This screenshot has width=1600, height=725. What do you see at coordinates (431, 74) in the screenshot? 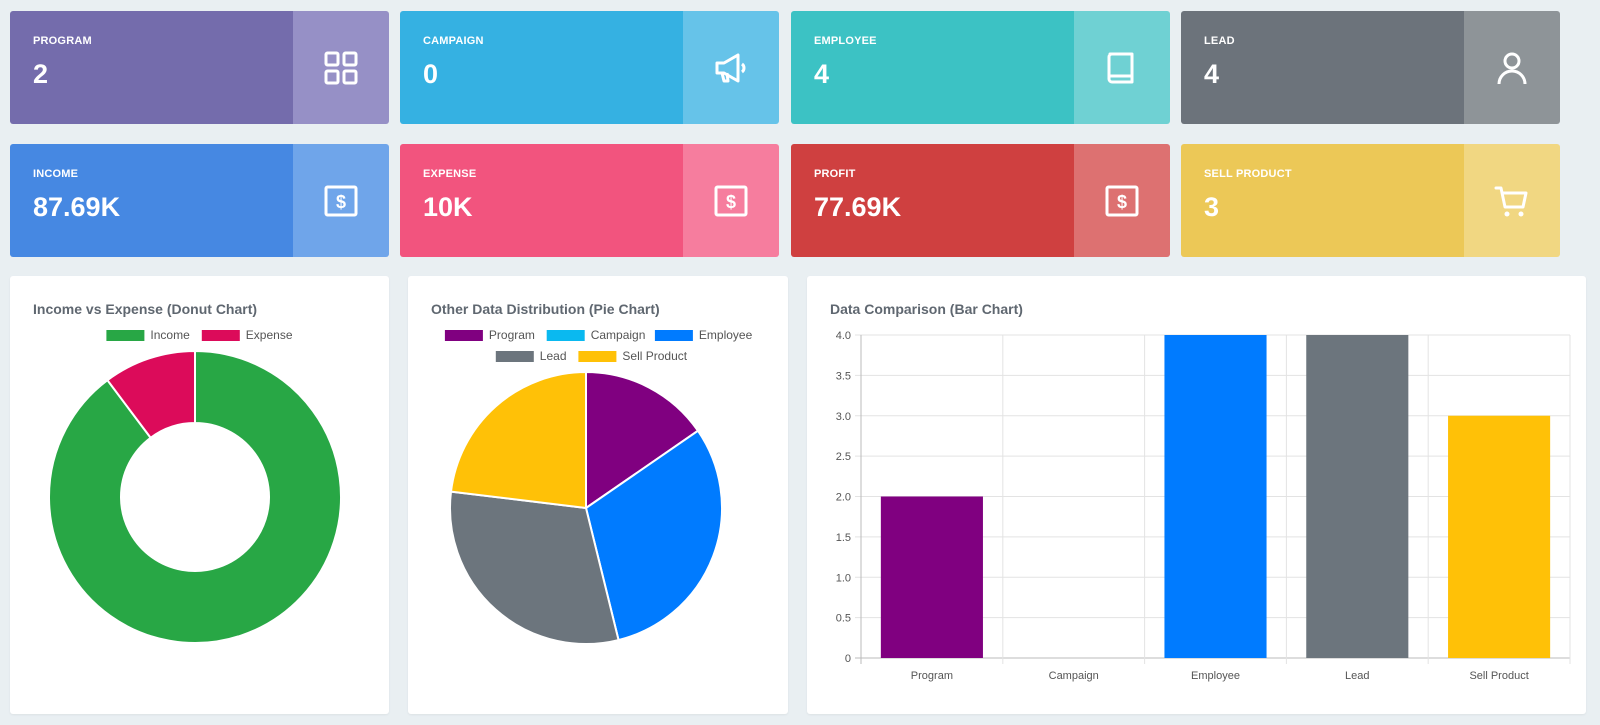
I see `stat-card-value: 0` at bounding box center [431, 74].